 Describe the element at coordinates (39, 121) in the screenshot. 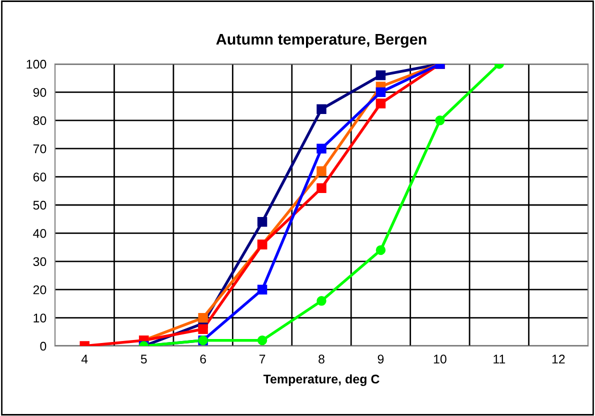

I see `y-tick-label: 80` at that location.